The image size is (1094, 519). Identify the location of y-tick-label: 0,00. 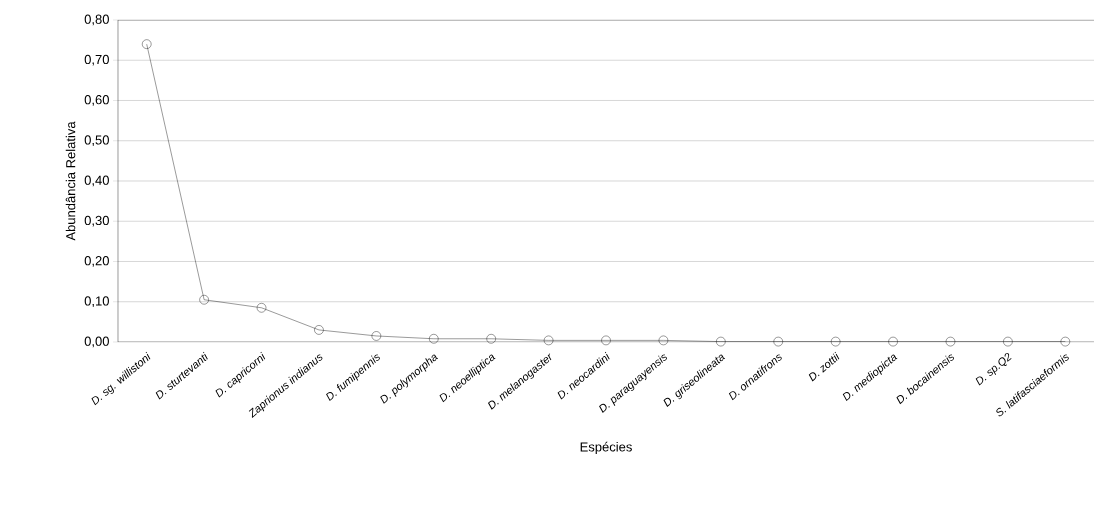
(96, 342).